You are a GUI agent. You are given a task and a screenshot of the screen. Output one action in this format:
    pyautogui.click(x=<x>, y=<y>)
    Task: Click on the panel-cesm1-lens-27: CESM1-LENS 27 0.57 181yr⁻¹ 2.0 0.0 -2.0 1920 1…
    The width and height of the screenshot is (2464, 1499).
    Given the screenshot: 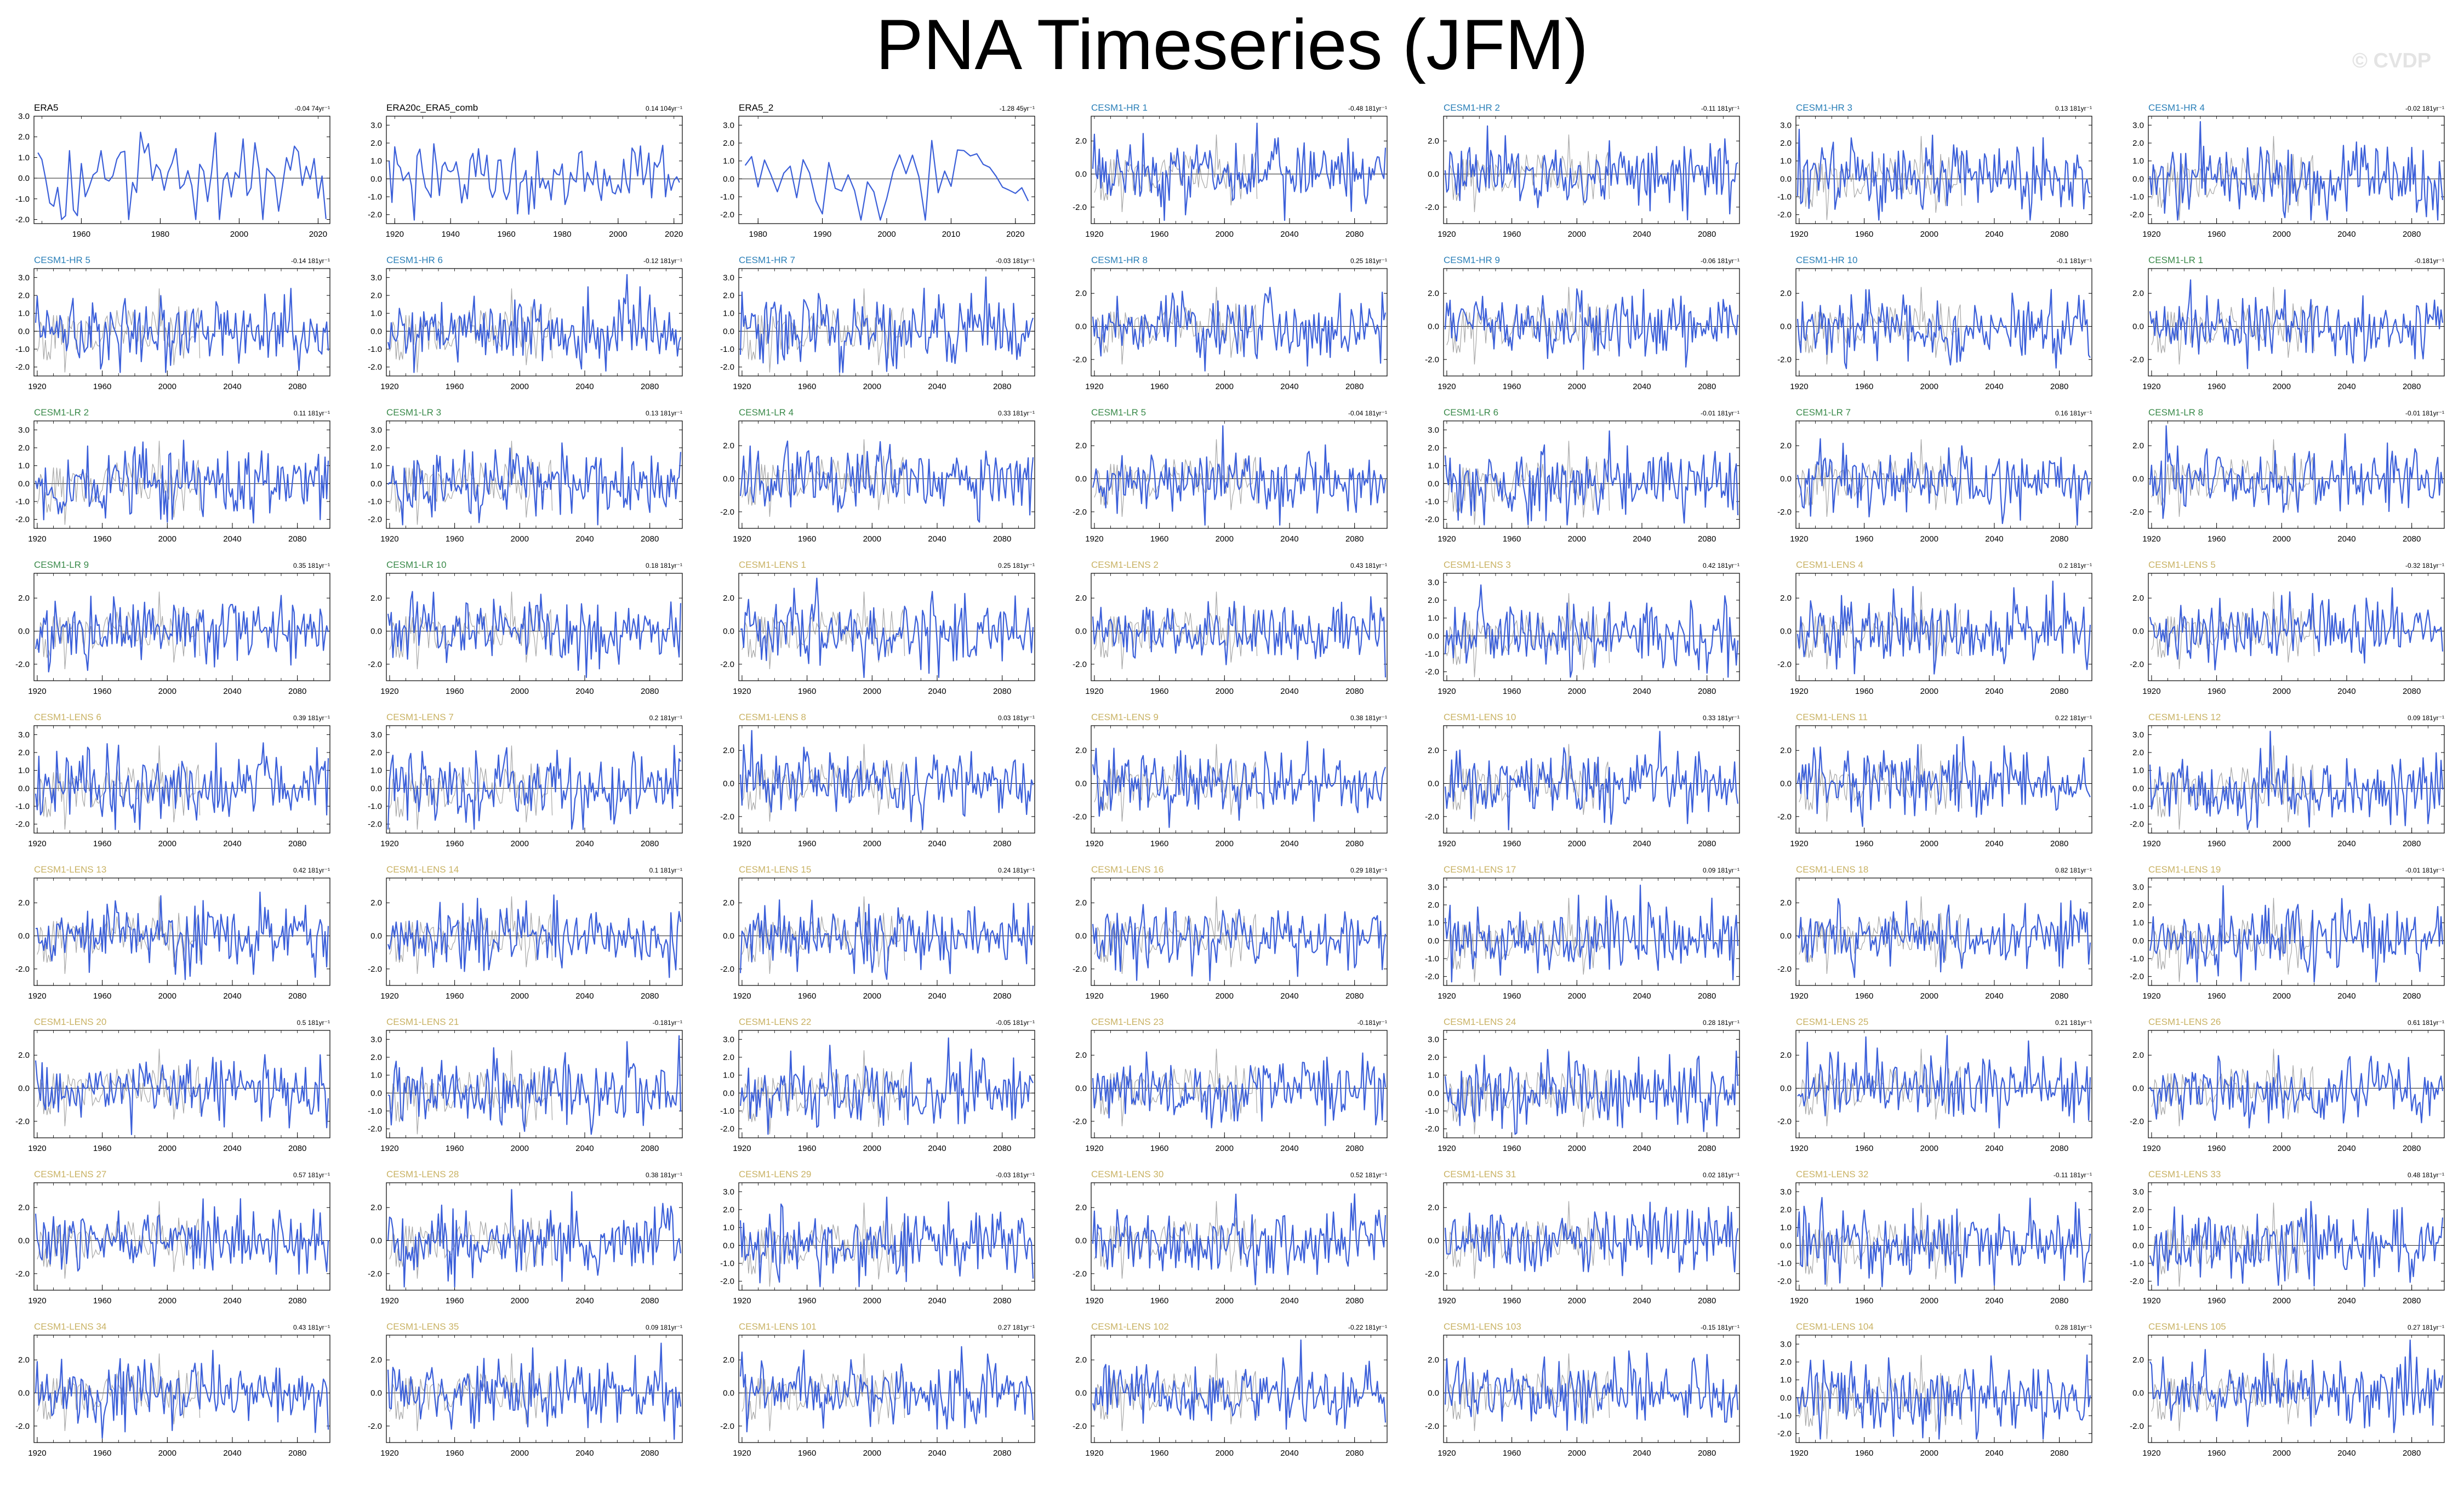 What is the action you would take?
    pyautogui.click(x=172, y=1237)
    